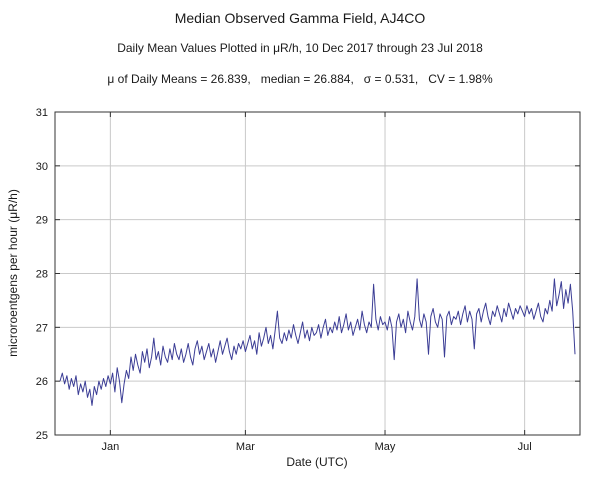 Image resolution: width=600 pixels, height=496 pixels. What do you see at coordinates (525, 447) in the screenshot?
I see `x-tick-label: Jul` at bounding box center [525, 447].